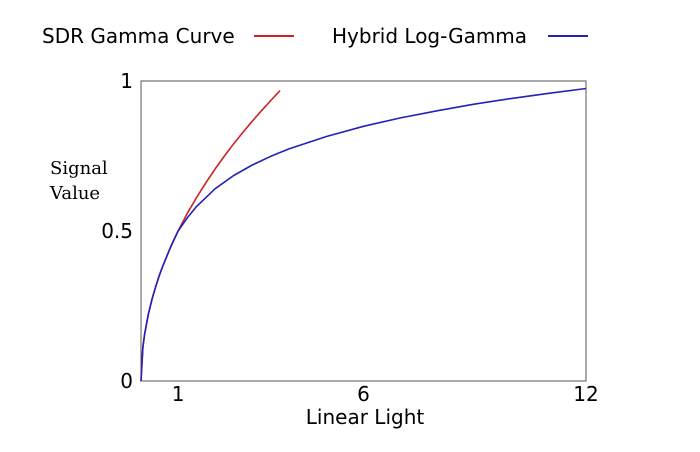 The width and height of the screenshot is (700, 452). Describe the element at coordinates (79, 168) in the screenshot. I see `y-axis-label-line-1: Signal` at that location.